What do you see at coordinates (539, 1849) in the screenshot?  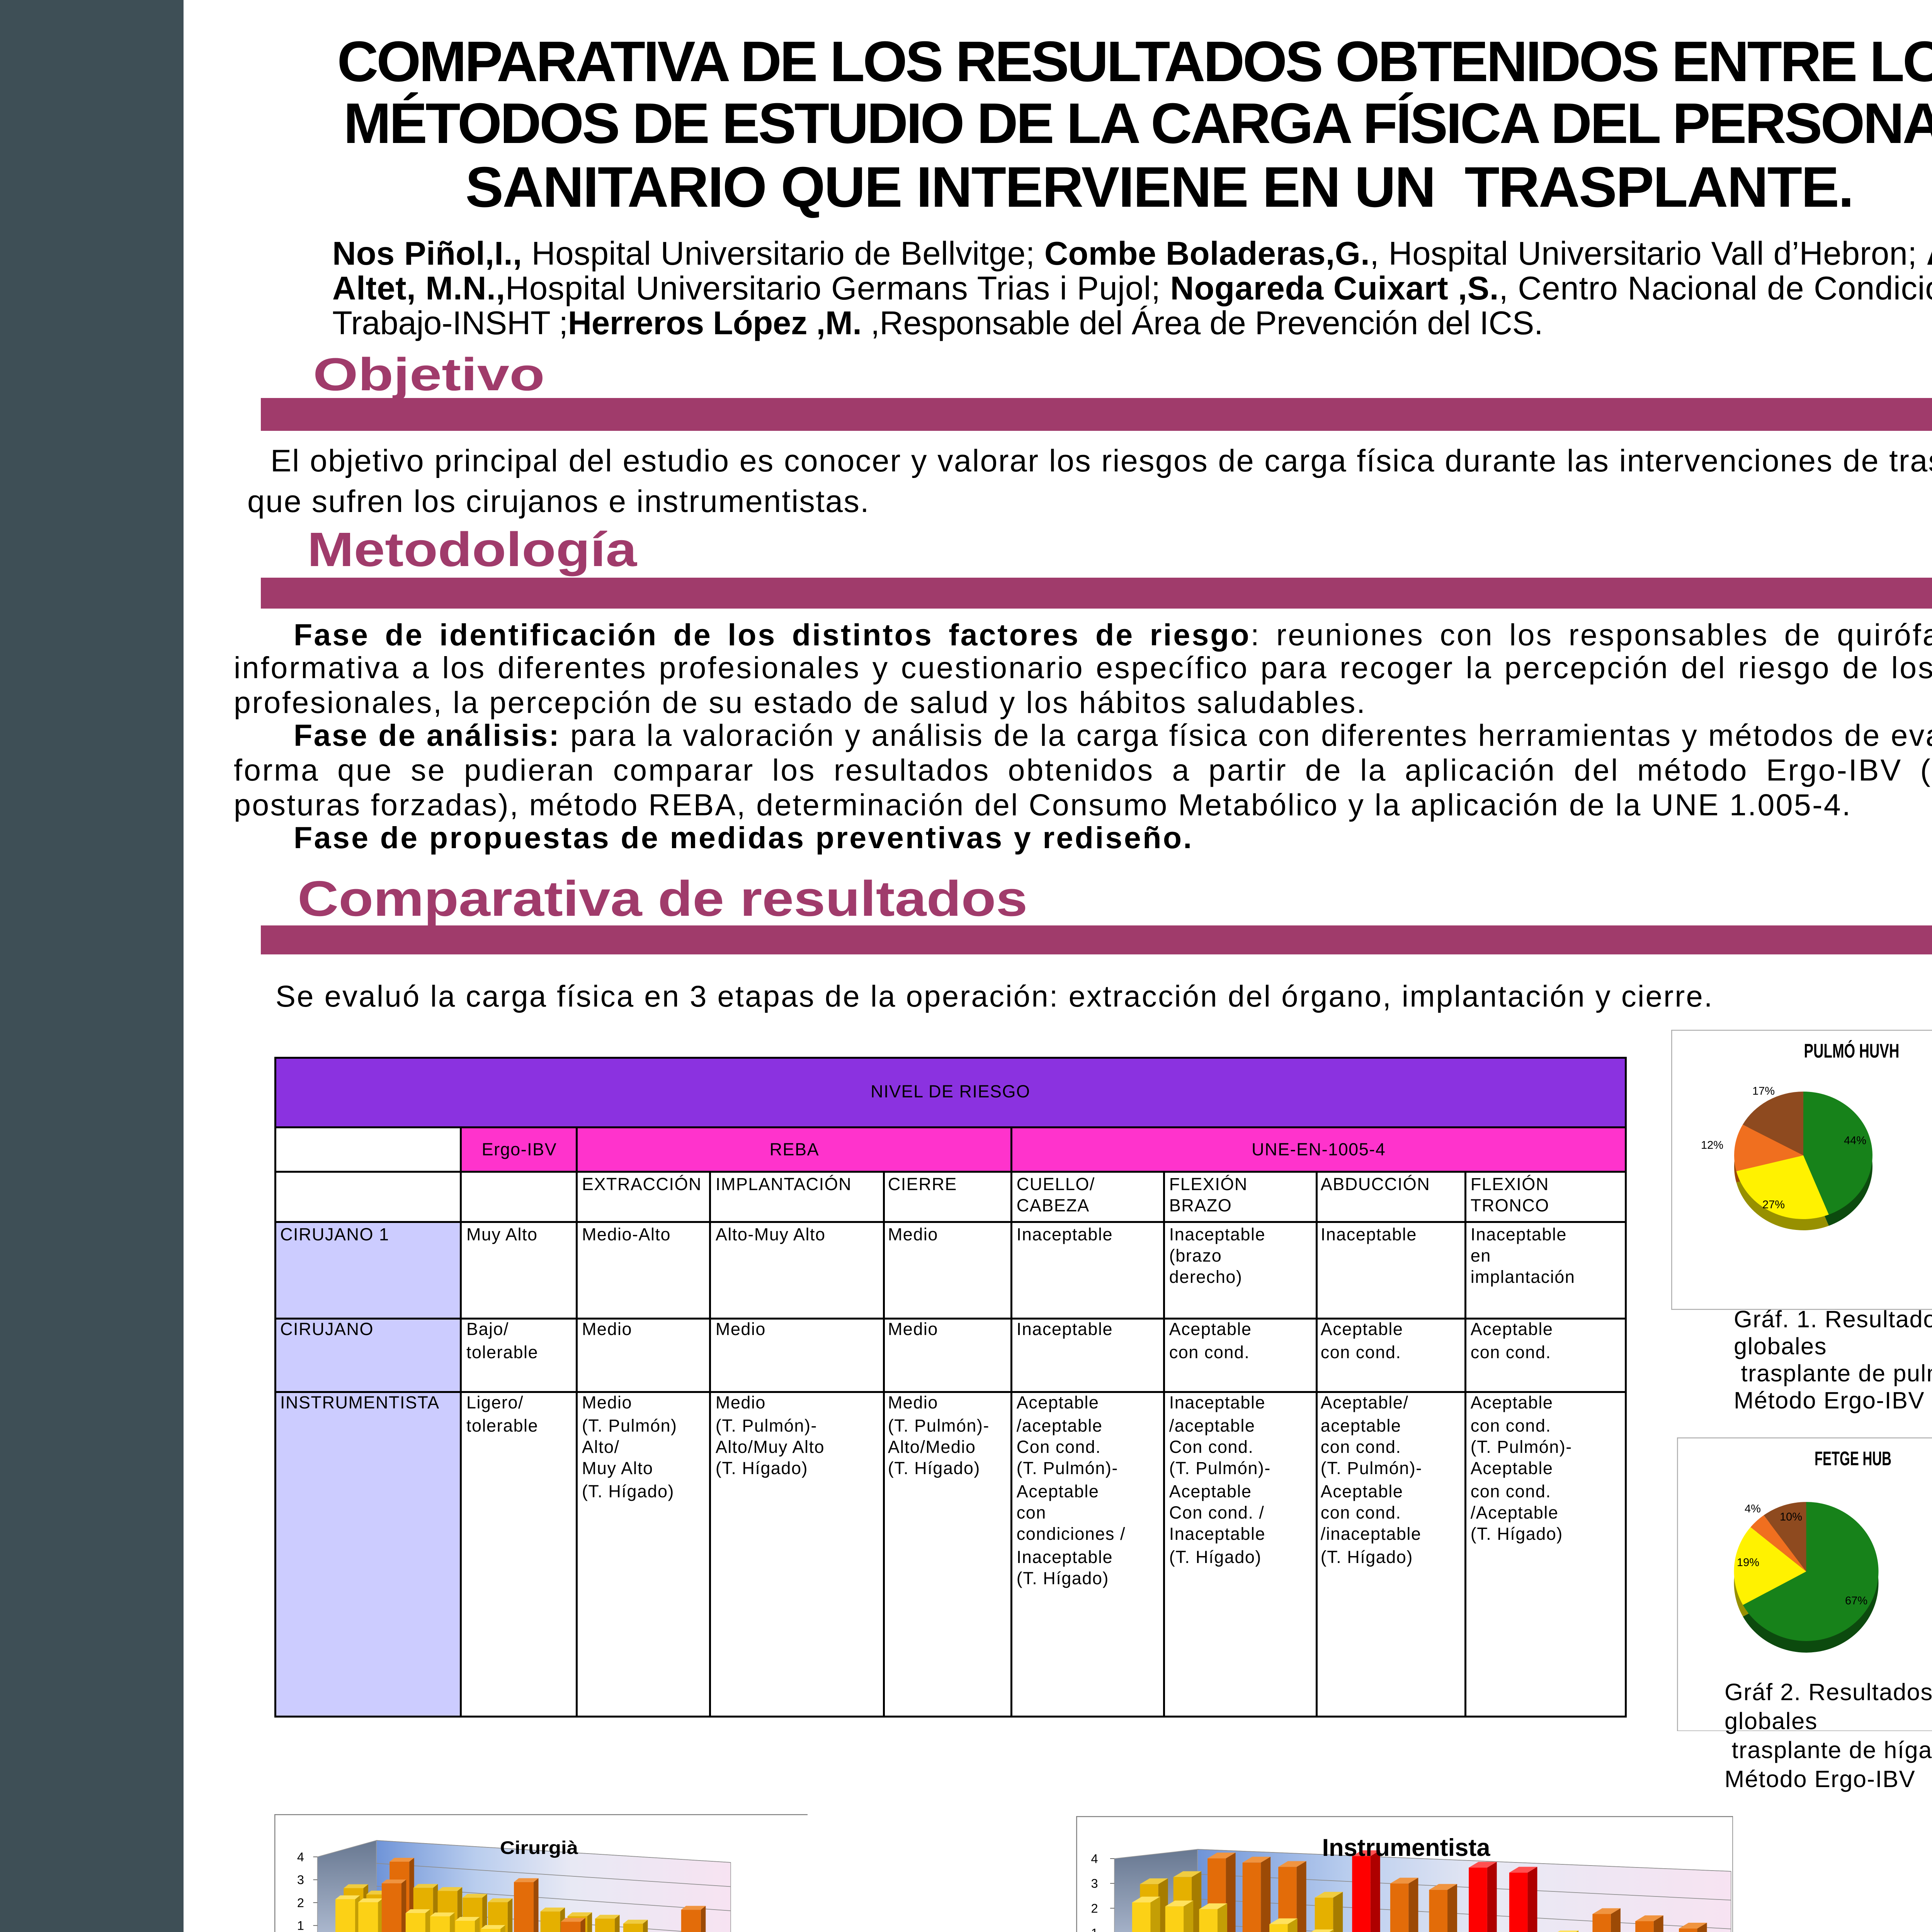 I see `svg-text: Cirurgià` at bounding box center [539, 1849].